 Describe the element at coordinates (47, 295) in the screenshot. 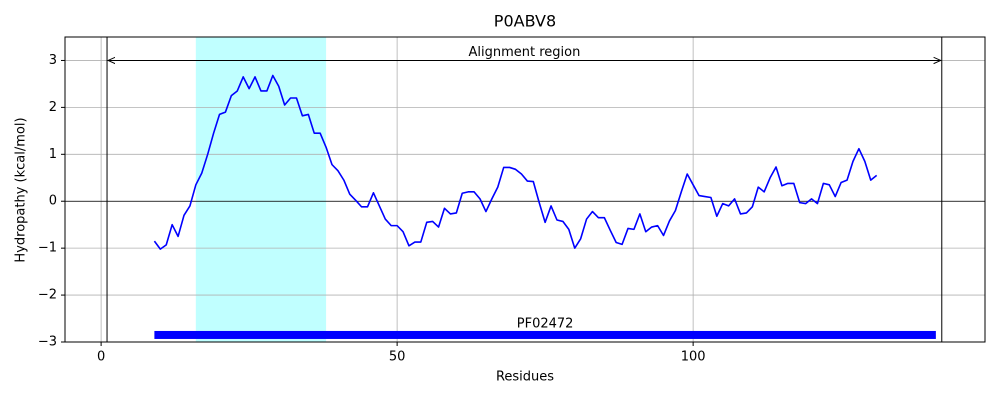

I see `y-tick-label: −2` at that location.